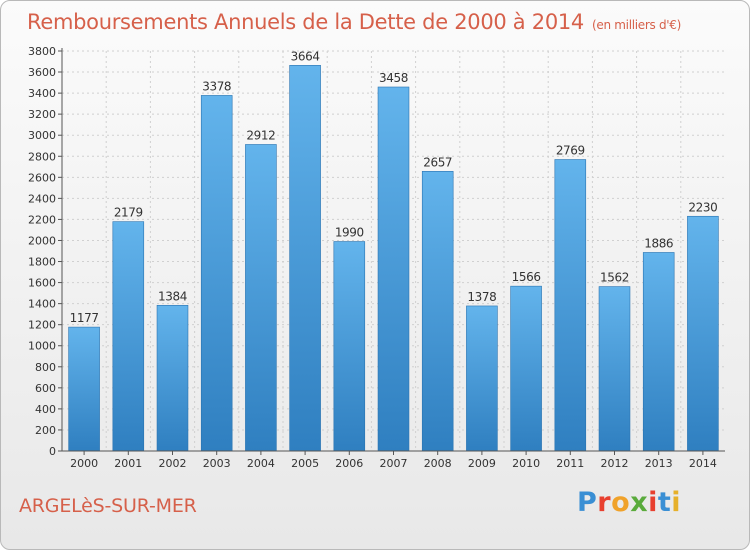 The width and height of the screenshot is (750, 550). I want to click on y-tick-label: 600, so click(45, 388).